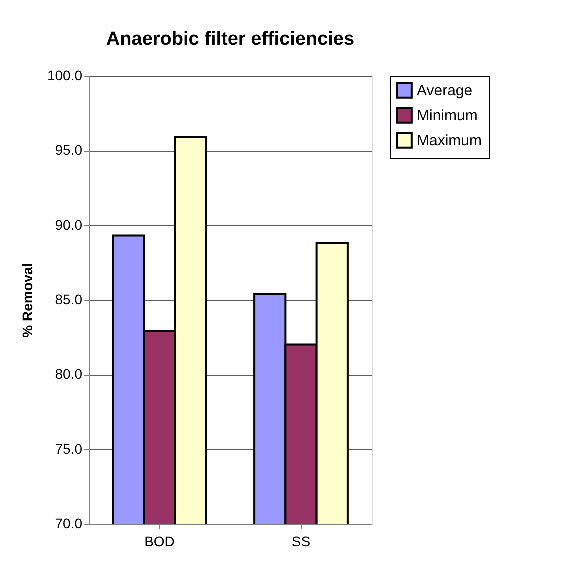  What do you see at coordinates (27, 300) in the screenshot?
I see `y-axis-title: % Removal` at bounding box center [27, 300].